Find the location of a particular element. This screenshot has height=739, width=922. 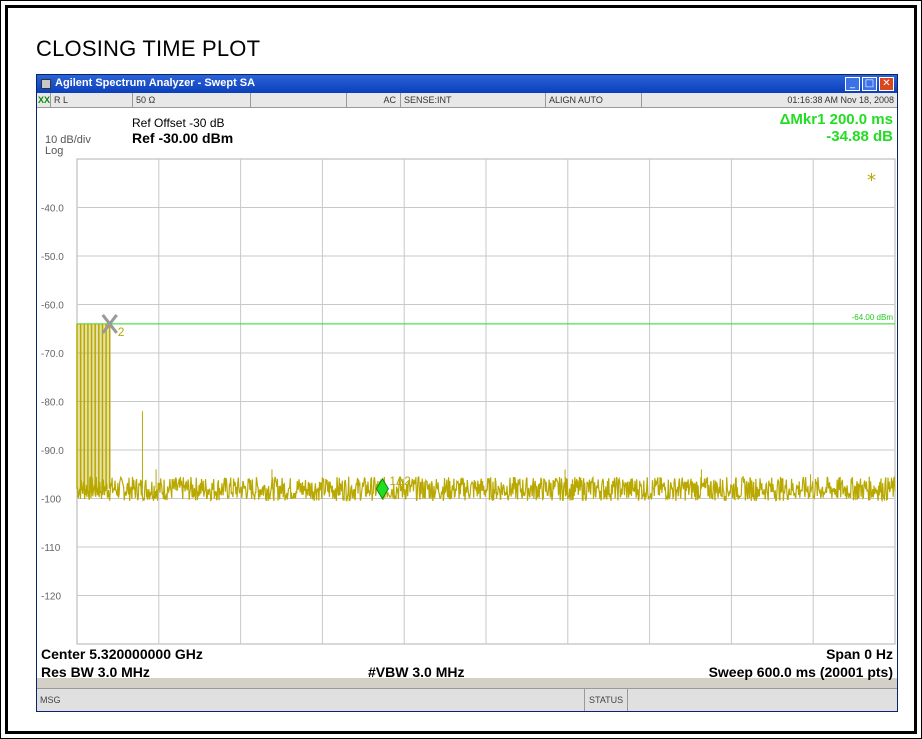

marker-delta-readout: ΔMkr1 200.0 ms is located at coordinates (836, 119).